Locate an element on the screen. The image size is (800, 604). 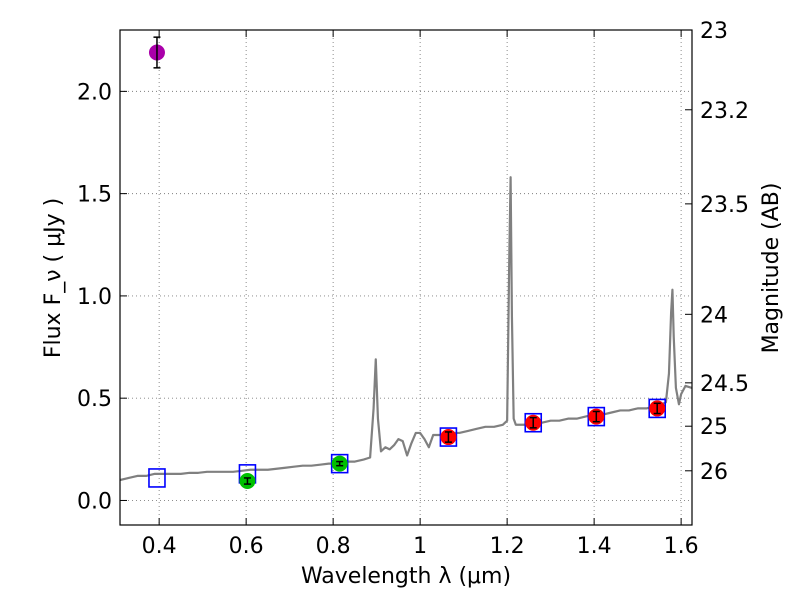
model-flux-box is located at coordinates (157, 478).